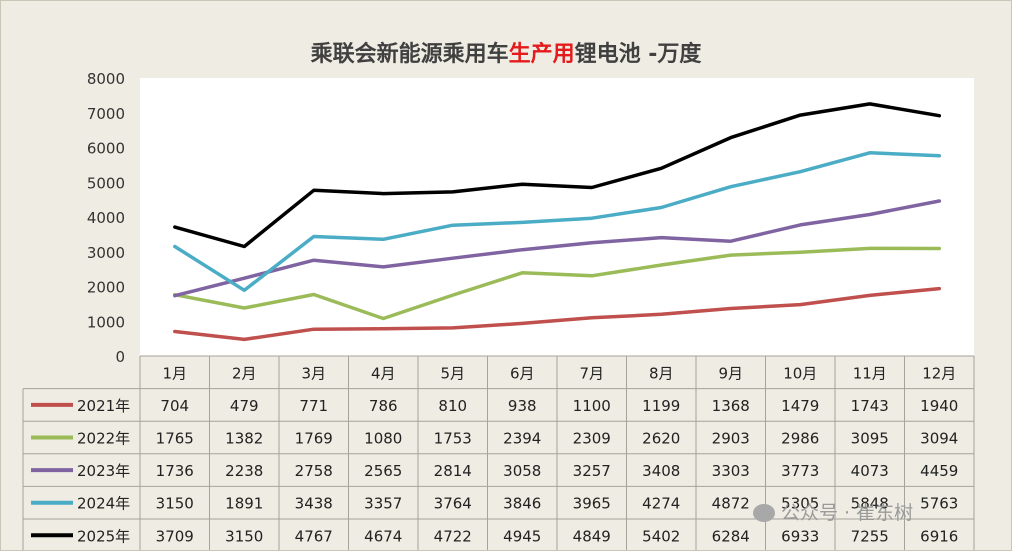  I want to click on y-tick-label: 8000, so click(106, 79).